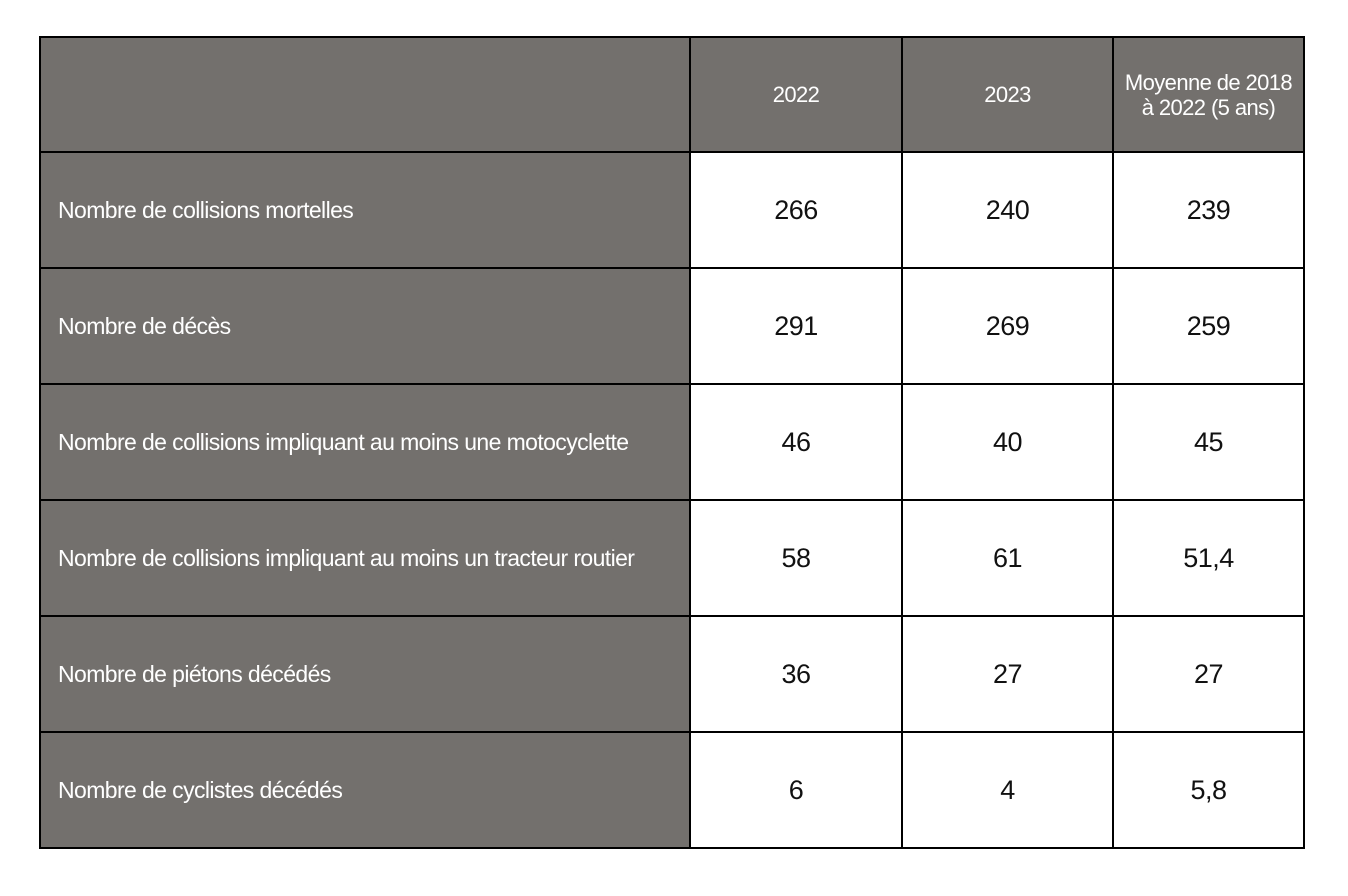 This screenshot has width=1348, height=896. I want to click on row-label-cyclist-deaths: Nombre de cyclistes décédés, so click(365, 790).